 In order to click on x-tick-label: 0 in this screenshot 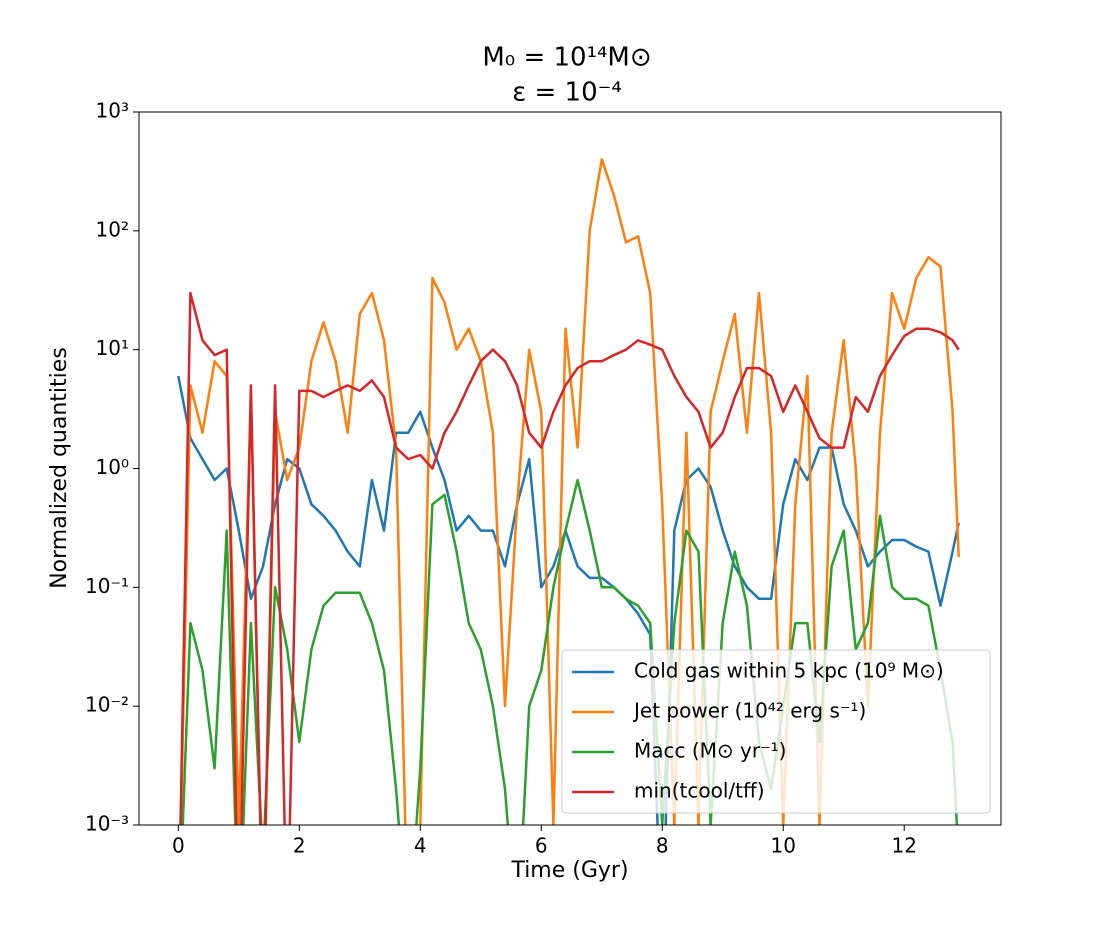, I will do `click(178, 846)`.